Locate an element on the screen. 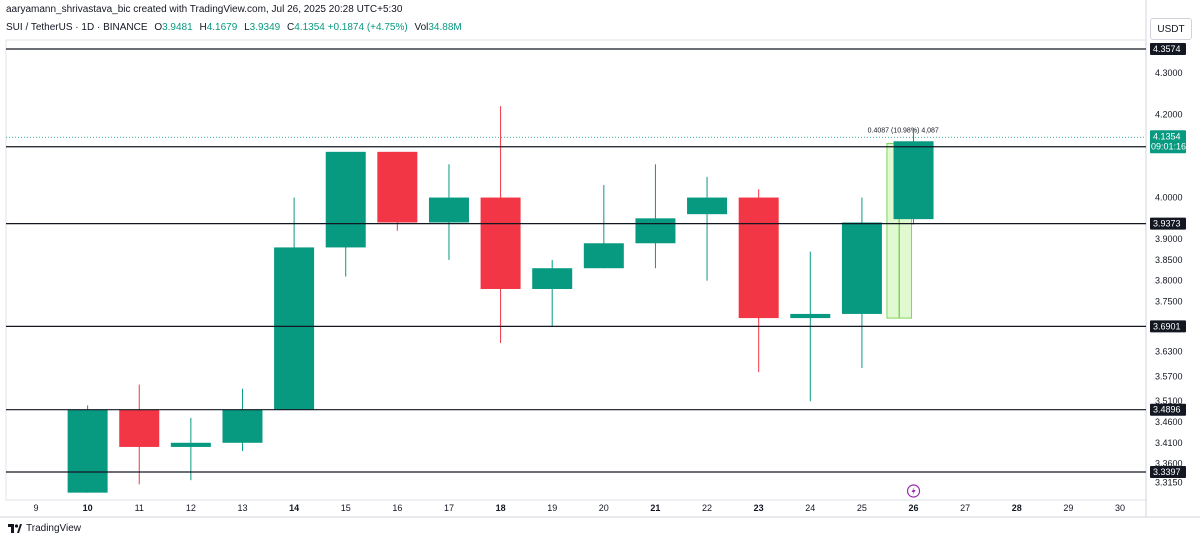 This screenshot has height=541, width=1200. open-value: 3.9481 is located at coordinates (177, 27).